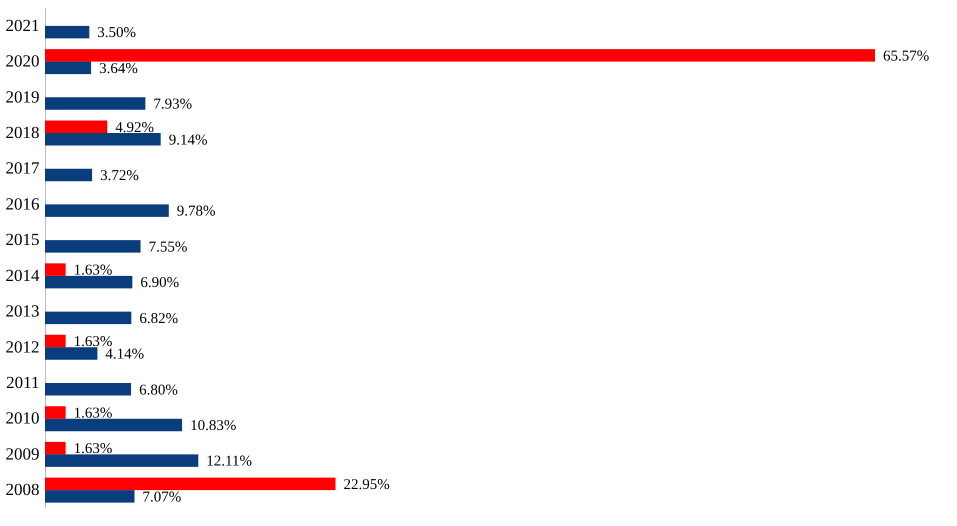 The height and width of the screenshot is (526, 957). What do you see at coordinates (119, 176) in the screenshot?
I see `data-label: 3.72%` at bounding box center [119, 176].